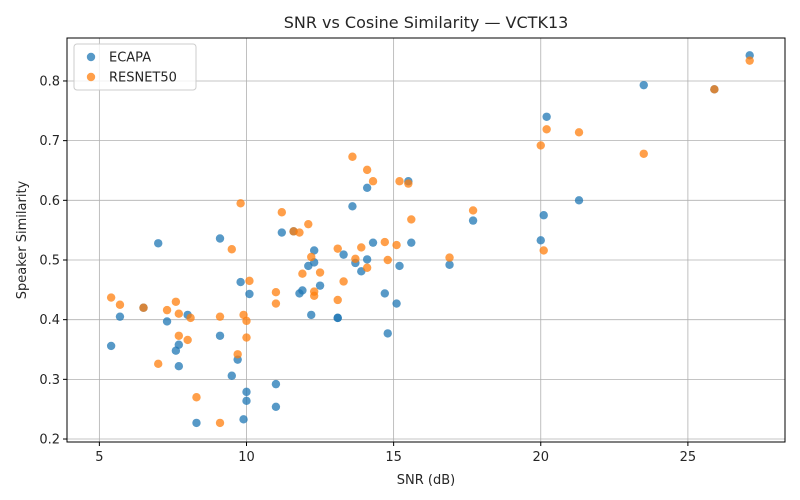 The image size is (800, 500). Describe the element at coordinates (426, 22) in the screenshot. I see `chart-title: SNR vs Cosine Similarity — VCTK13` at that location.